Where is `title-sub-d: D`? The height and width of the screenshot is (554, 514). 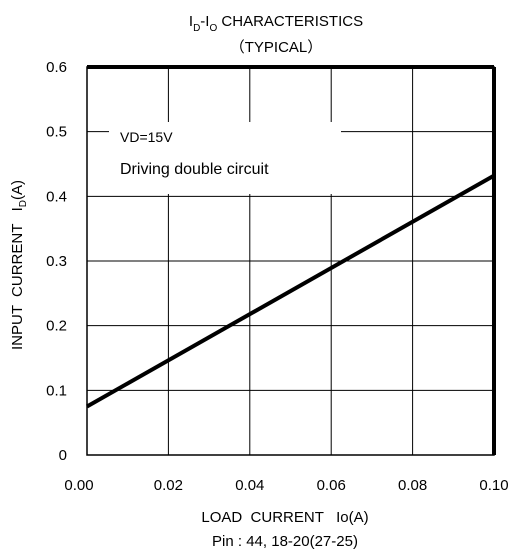 title-sub-d: D is located at coordinates (196, 28).